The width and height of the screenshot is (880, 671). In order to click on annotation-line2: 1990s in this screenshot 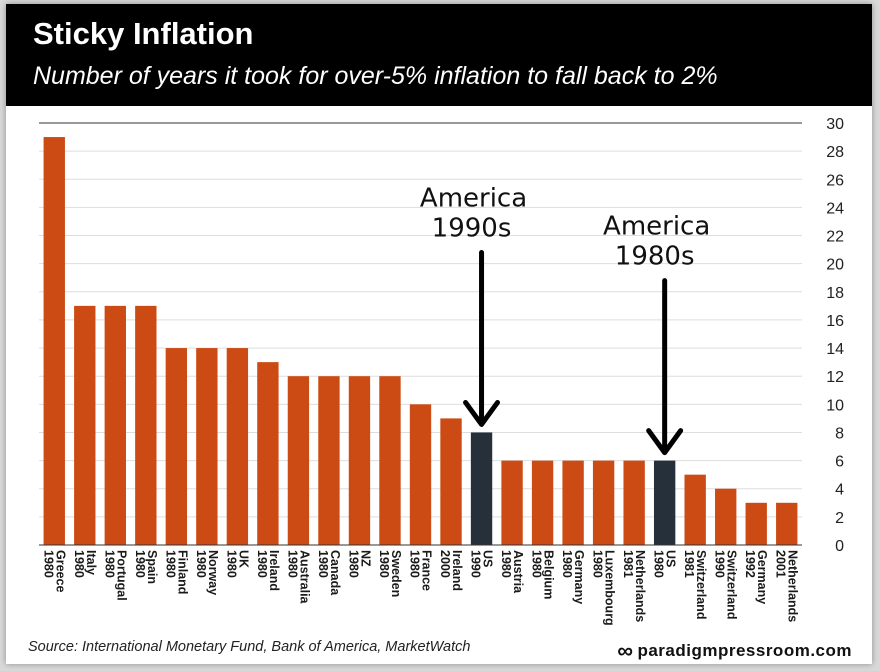, I will do `click(472, 228)`.